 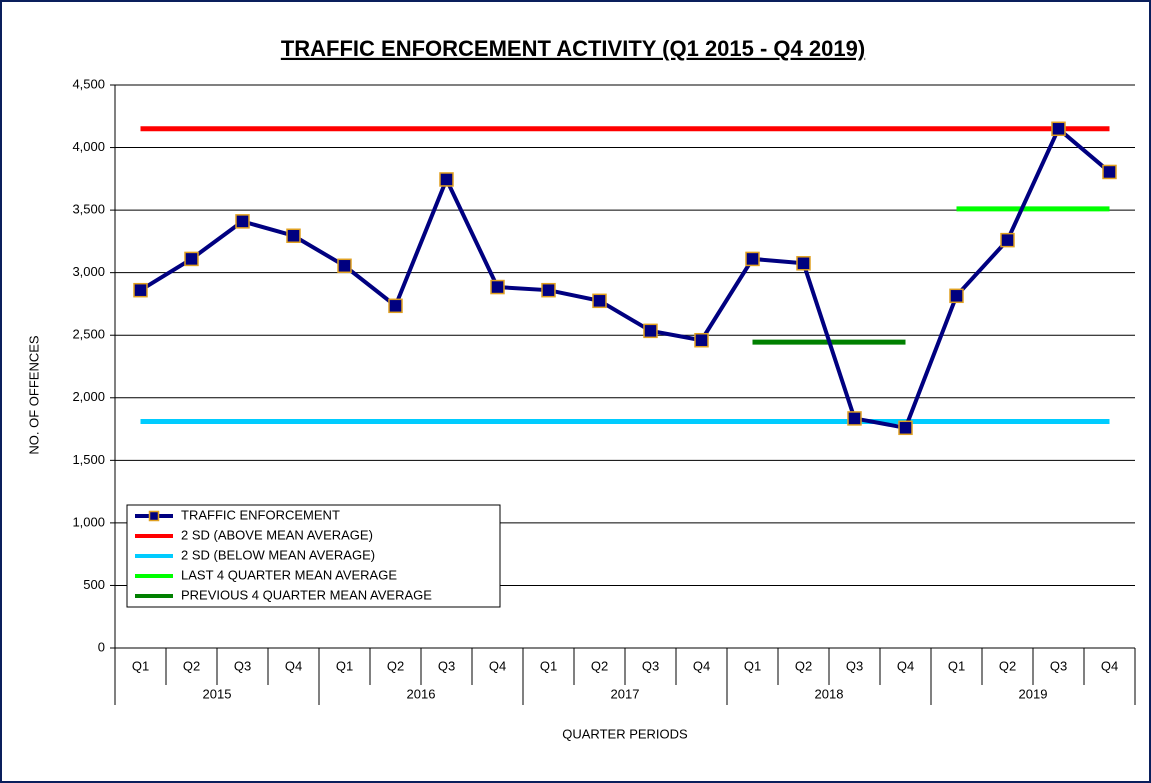 What do you see at coordinates (306, 594) in the screenshot?
I see `legend-label: PREVIOUS 4 QUARTER MEAN AVERAGE` at bounding box center [306, 594].